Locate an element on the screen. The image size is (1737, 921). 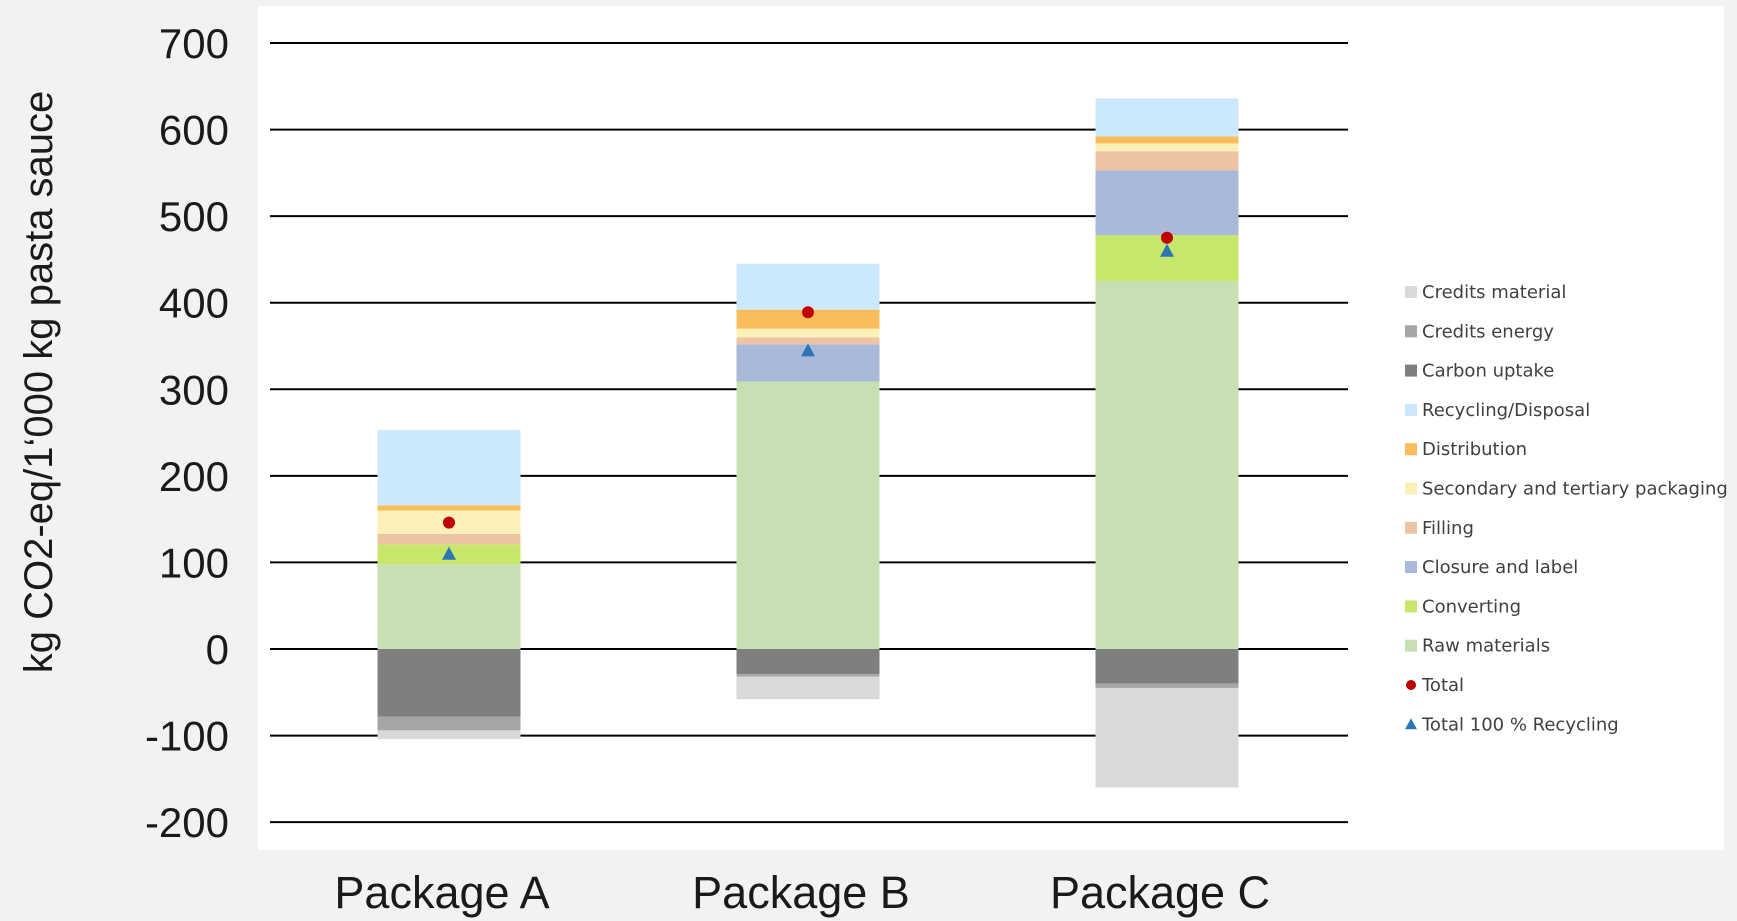
legend-label-3: Recycling/Disposal is located at coordinates (1506, 410).